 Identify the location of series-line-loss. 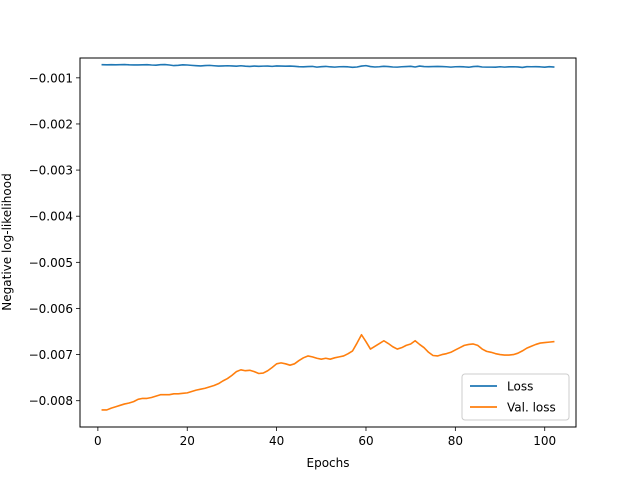
(328, 66).